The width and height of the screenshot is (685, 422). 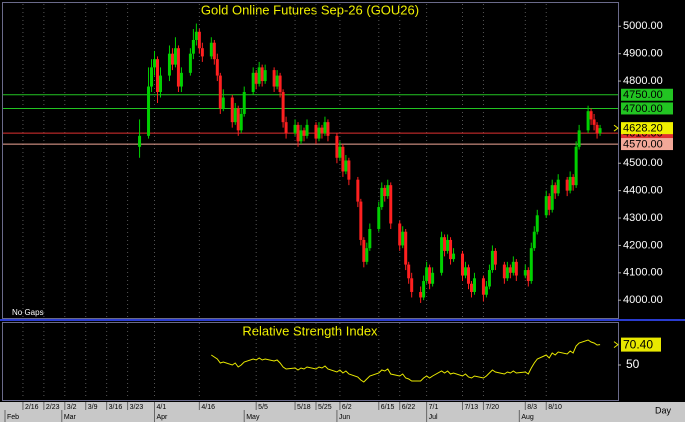 I want to click on last-price-label: 4628.20, so click(x=643, y=129).